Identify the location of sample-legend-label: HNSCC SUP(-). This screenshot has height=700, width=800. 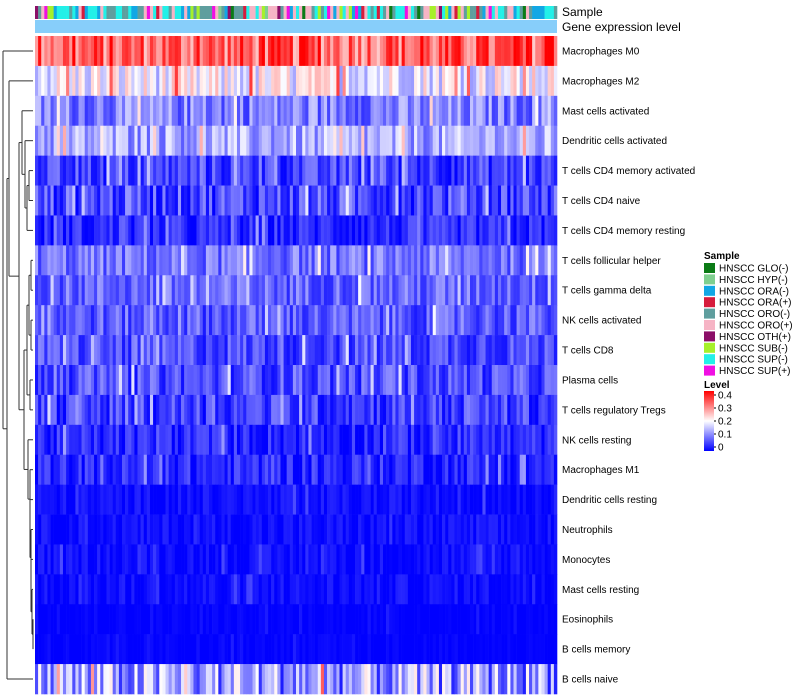
(753, 360).